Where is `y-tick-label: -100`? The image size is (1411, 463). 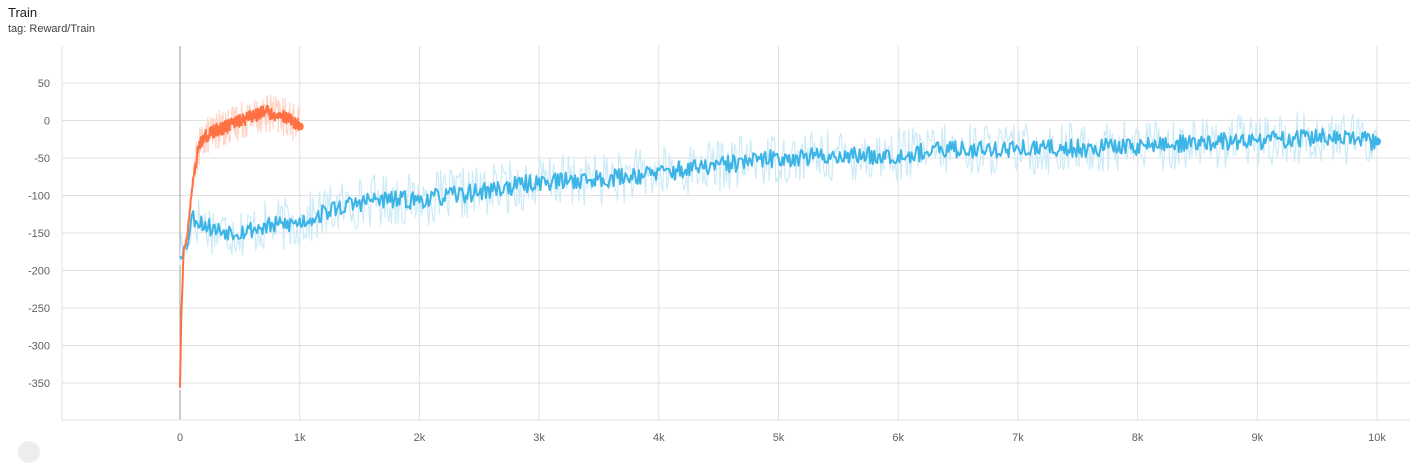
y-tick-label: -100 is located at coordinates (39, 197).